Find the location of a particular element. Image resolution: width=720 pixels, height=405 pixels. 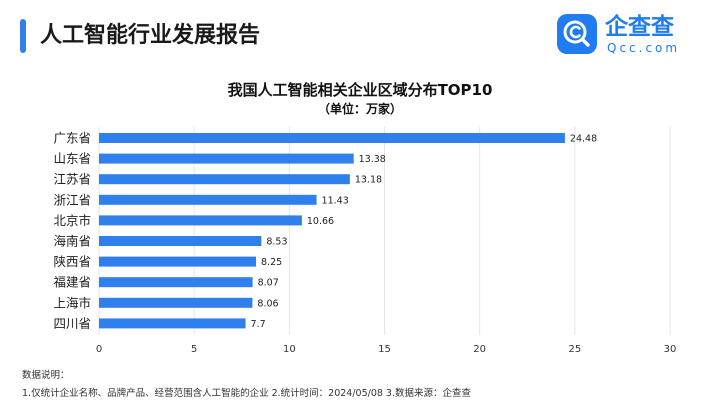

data-label: 24.48 is located at coordinates (583, 139).